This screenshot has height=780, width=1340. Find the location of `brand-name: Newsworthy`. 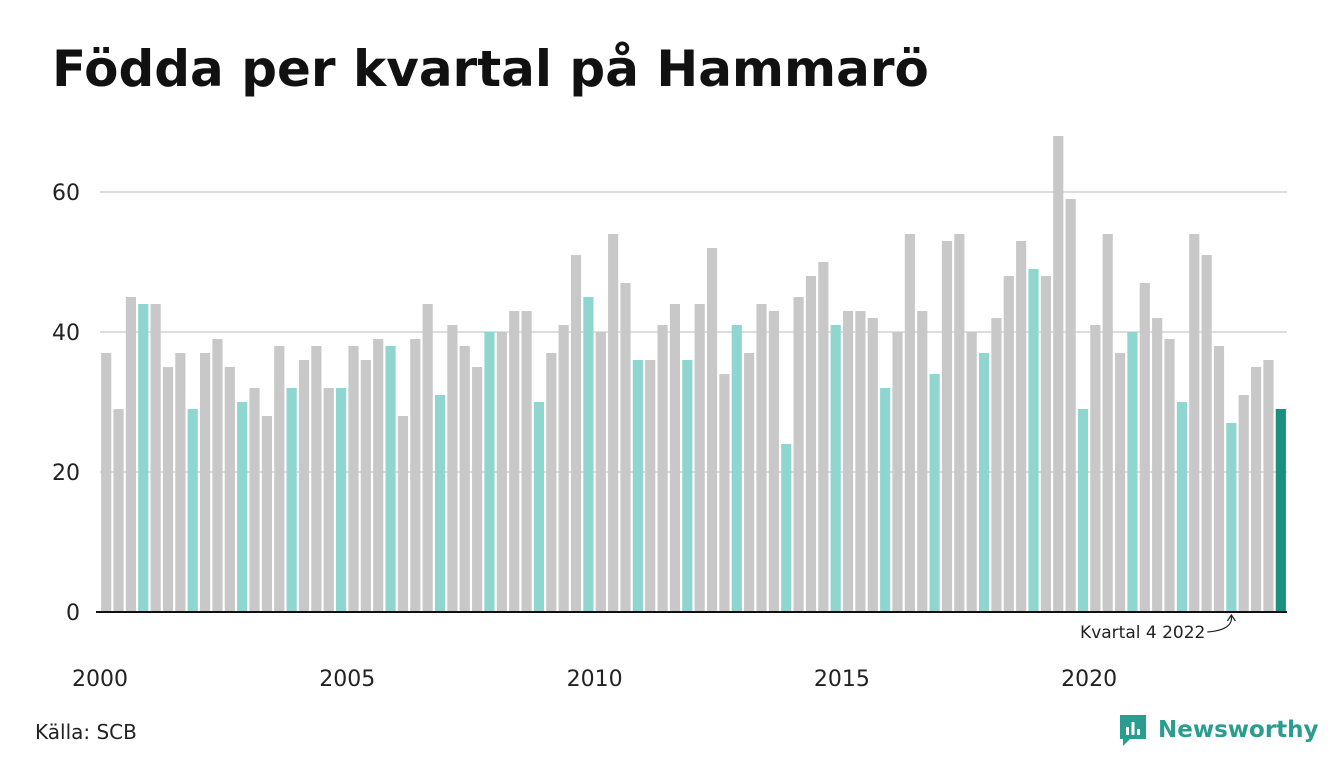

brand-name: Newsworthy is located at coordinates (1238, 730).